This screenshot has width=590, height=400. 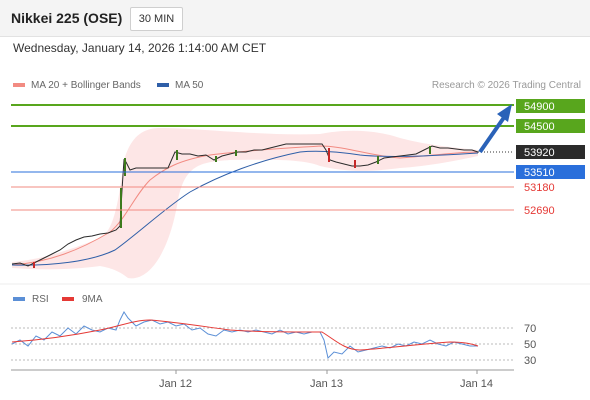 I want to click on level-tag-53920-bg, so click(x=550, y=152).